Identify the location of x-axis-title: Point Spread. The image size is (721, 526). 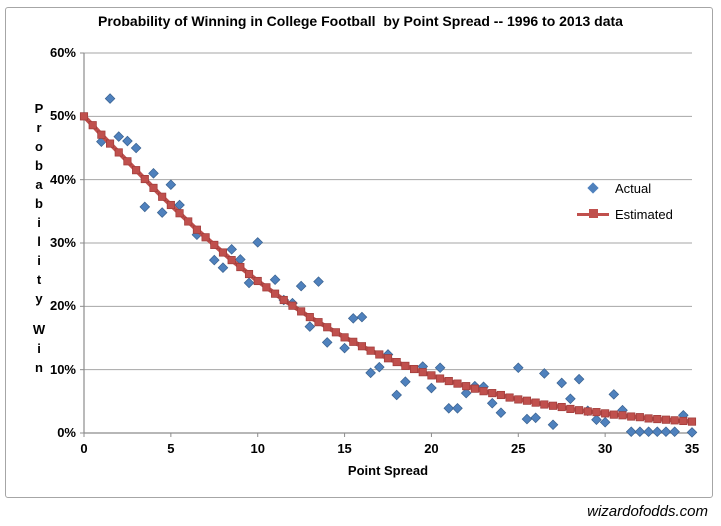
(388, 470).